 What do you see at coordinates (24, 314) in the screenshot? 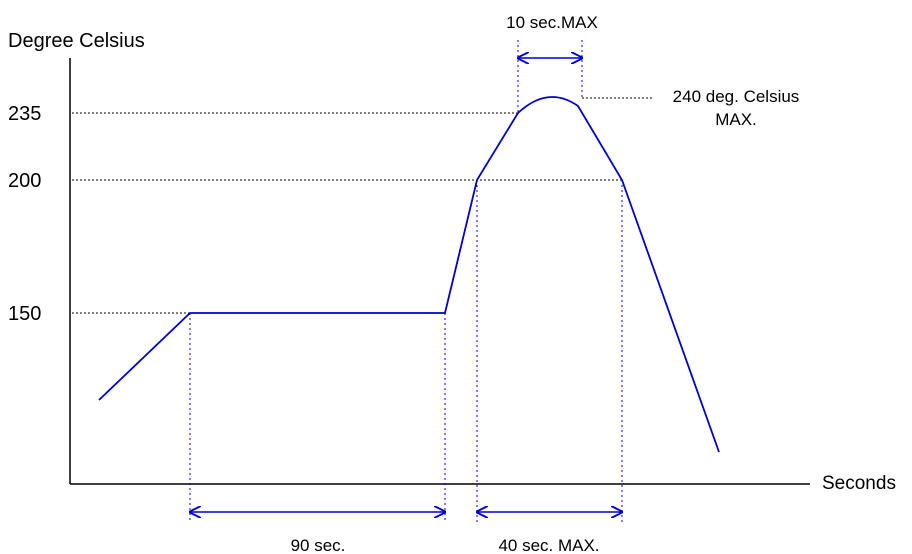
I see `y-tick-150: 150` at bounding box center [24, 314].